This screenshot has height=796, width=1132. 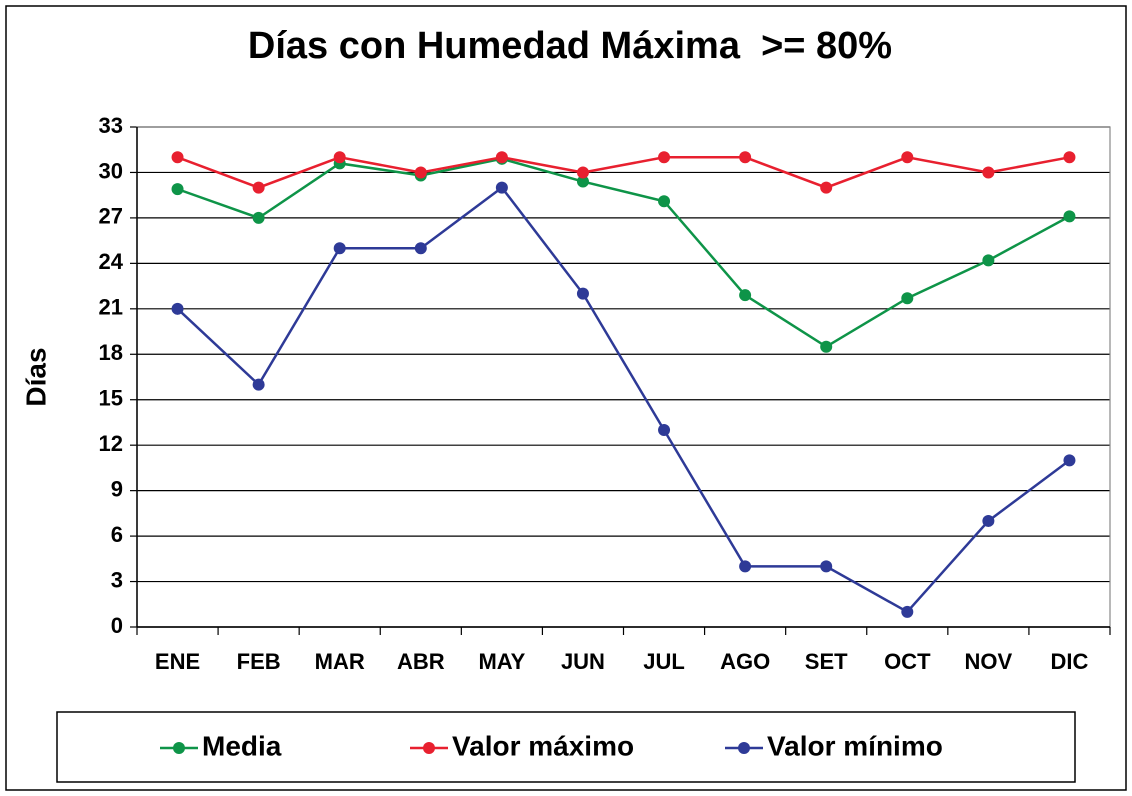 I want to click on x-tick-label: ABR, so click(x=421, y=661).